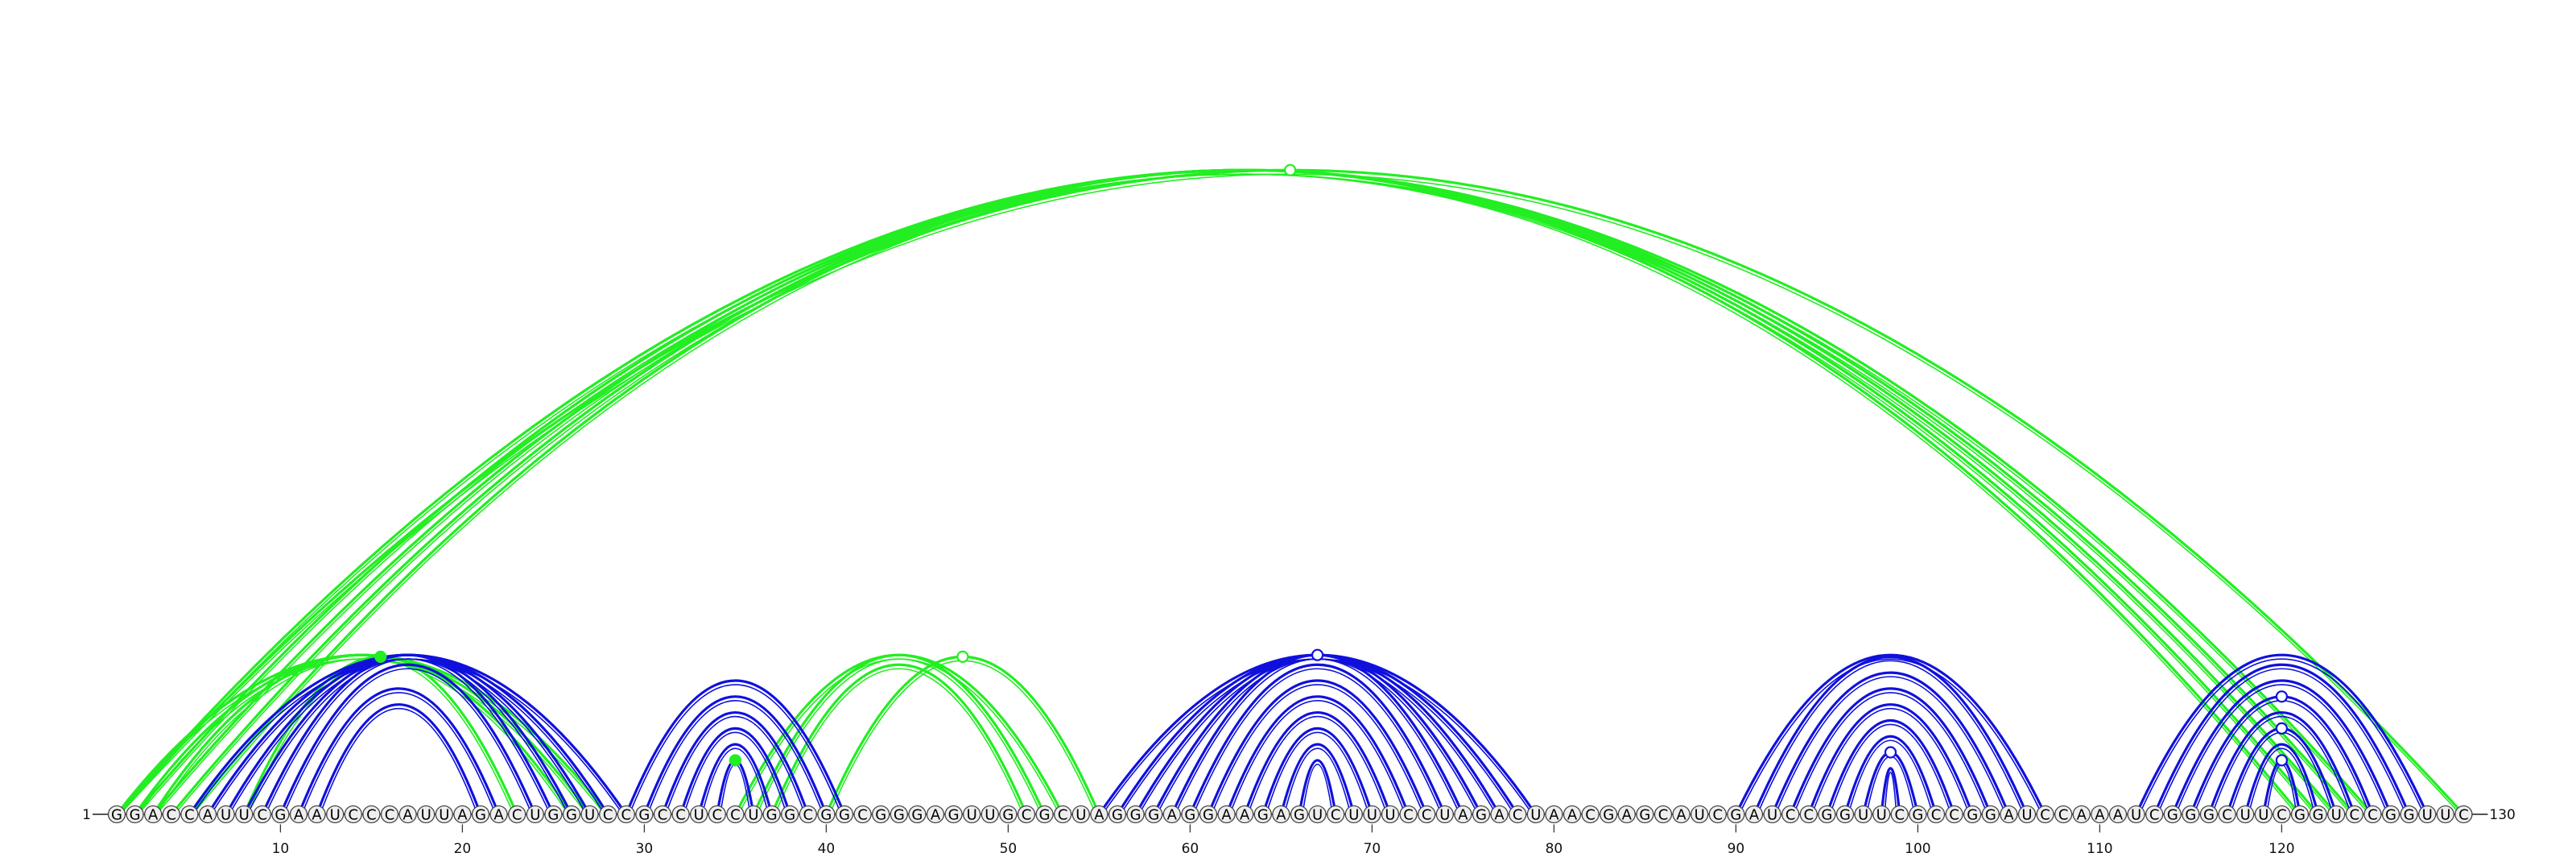  I want to click on nucleotide-123: U, so click(2336, 814).